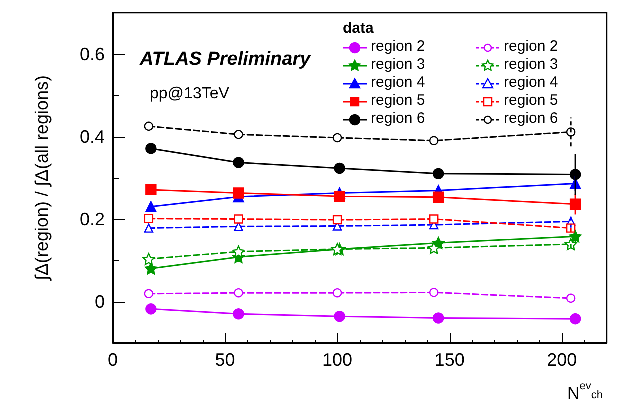  What do you see at coordinates (449, 360) in the screenshot?
I see `x-tick-label: 150` at bounding box center [449, 360].